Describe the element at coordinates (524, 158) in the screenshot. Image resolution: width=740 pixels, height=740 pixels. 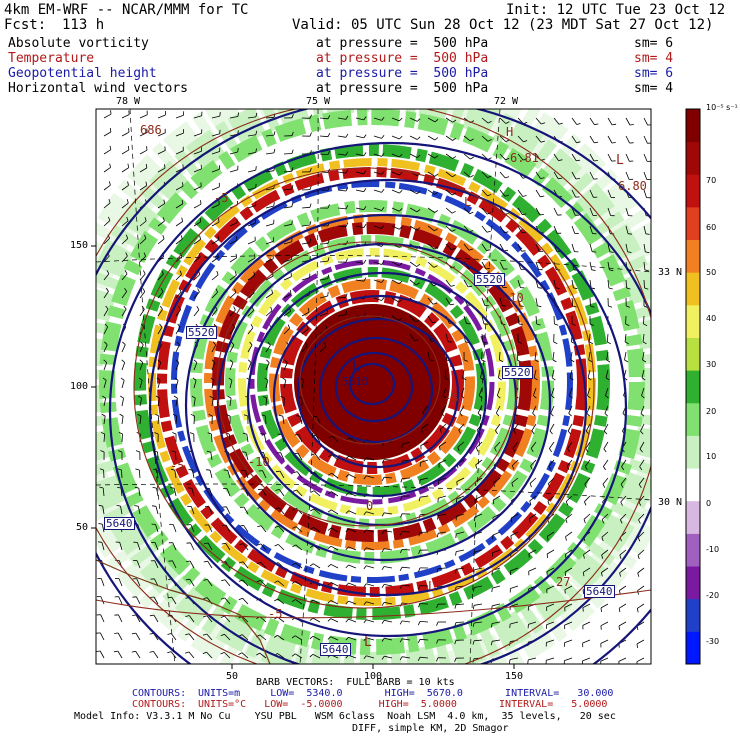
I see `misc-label: 6.81` at that location.